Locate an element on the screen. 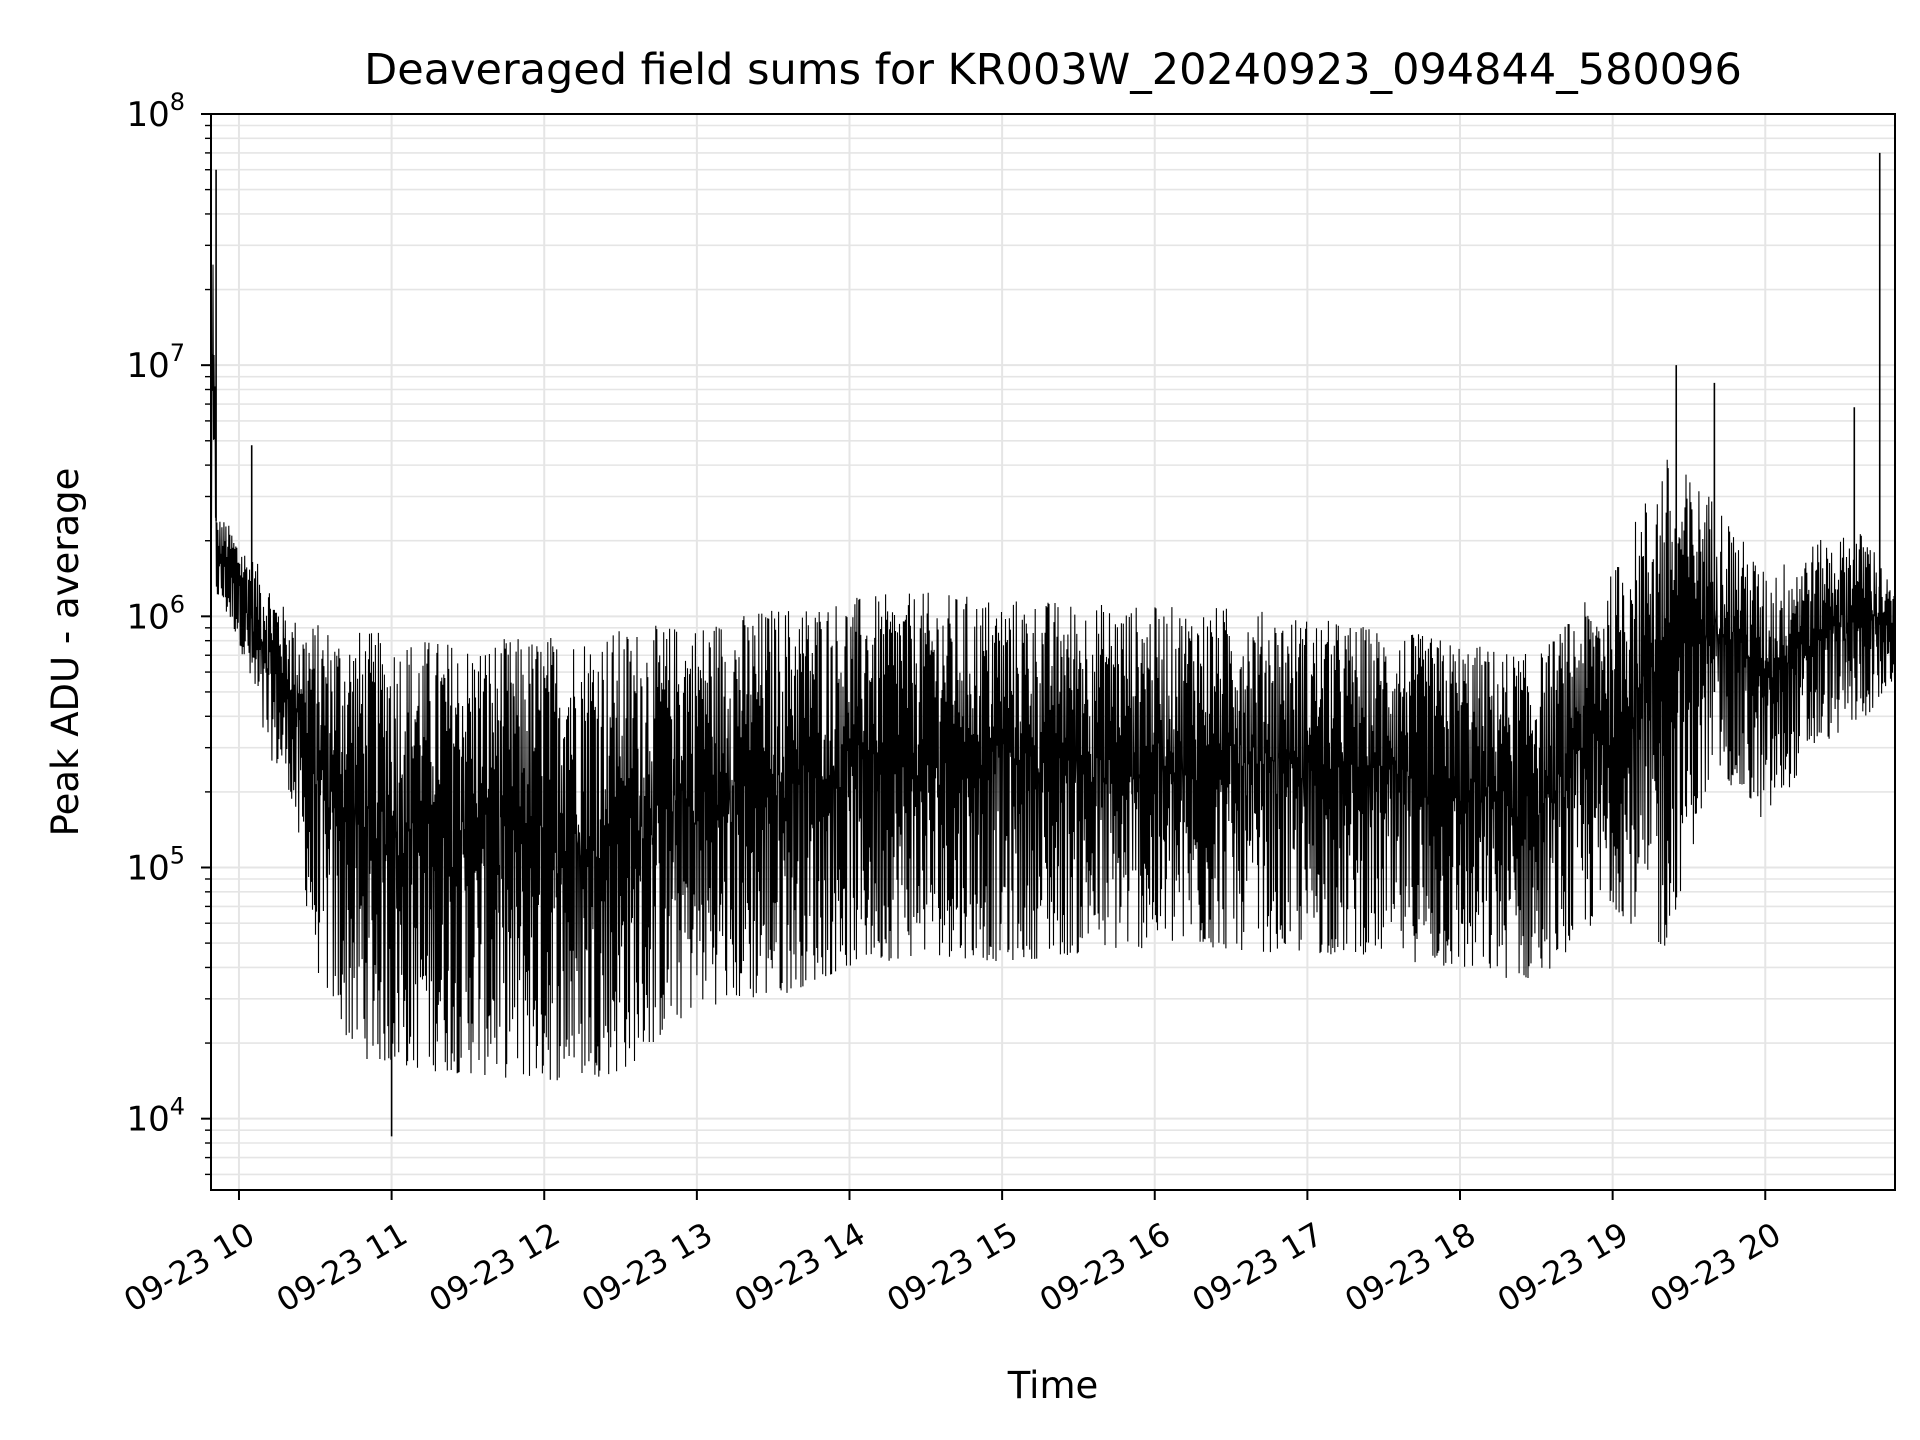  y-tick-label: 10⁴ is located at coordinates (155, 1116).